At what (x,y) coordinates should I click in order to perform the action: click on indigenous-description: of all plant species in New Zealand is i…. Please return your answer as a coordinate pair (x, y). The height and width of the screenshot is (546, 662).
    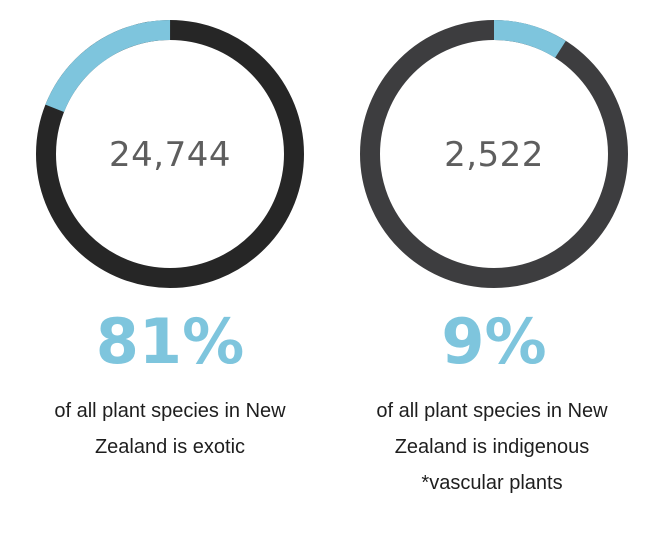
    Looking at the image, I should click on (492, 447).